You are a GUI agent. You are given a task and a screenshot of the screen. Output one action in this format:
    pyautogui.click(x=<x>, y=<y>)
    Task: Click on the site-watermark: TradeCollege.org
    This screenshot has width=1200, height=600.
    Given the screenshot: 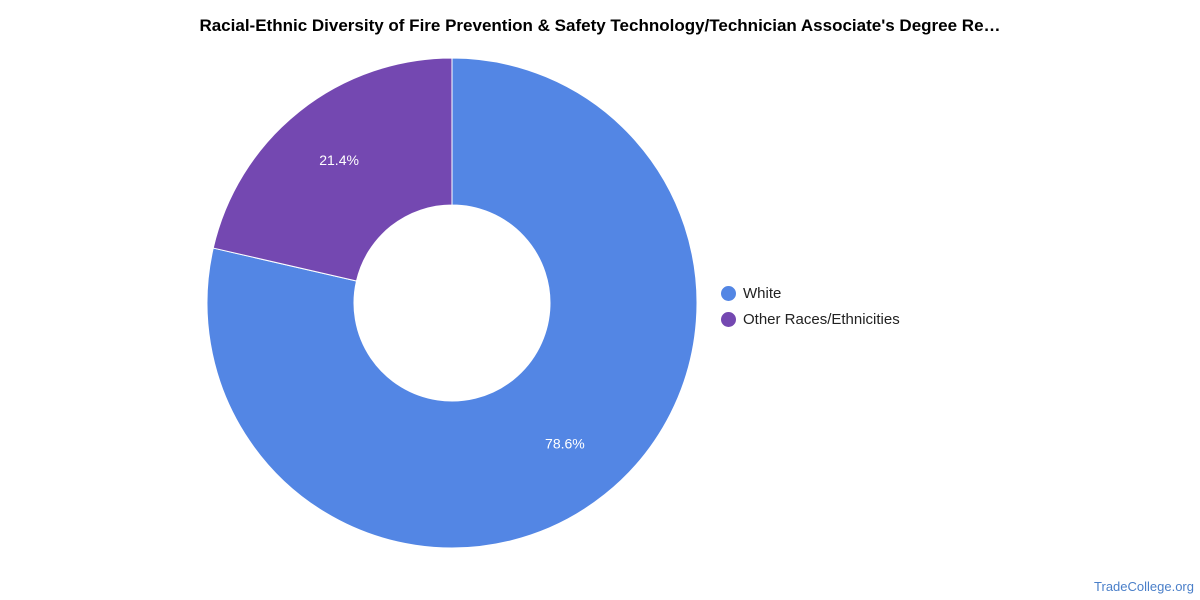 What is the action you would take?
    pyautogui.click(x=1144, y=586)
    